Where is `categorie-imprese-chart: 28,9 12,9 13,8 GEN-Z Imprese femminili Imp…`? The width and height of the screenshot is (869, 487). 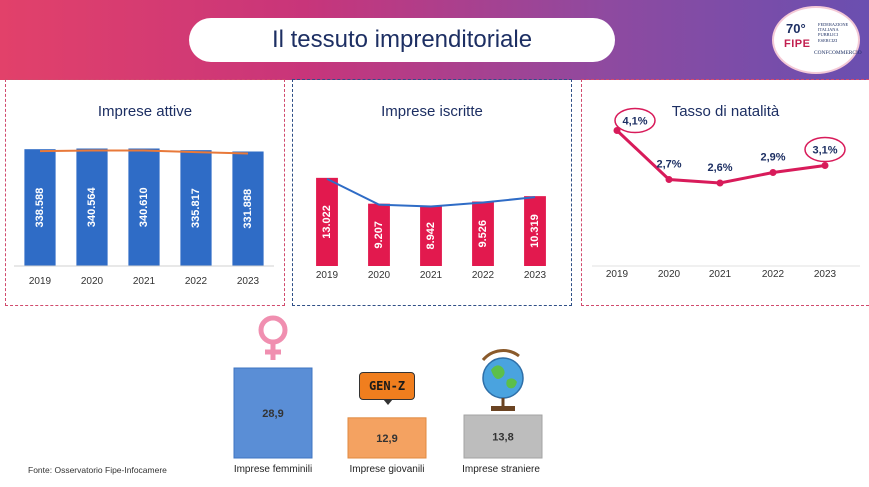 categorie-imprese-chart: 28,9 12,9 13,8 GEN-Z Imprese femminili Imp… is located at coordinates (385, 395).